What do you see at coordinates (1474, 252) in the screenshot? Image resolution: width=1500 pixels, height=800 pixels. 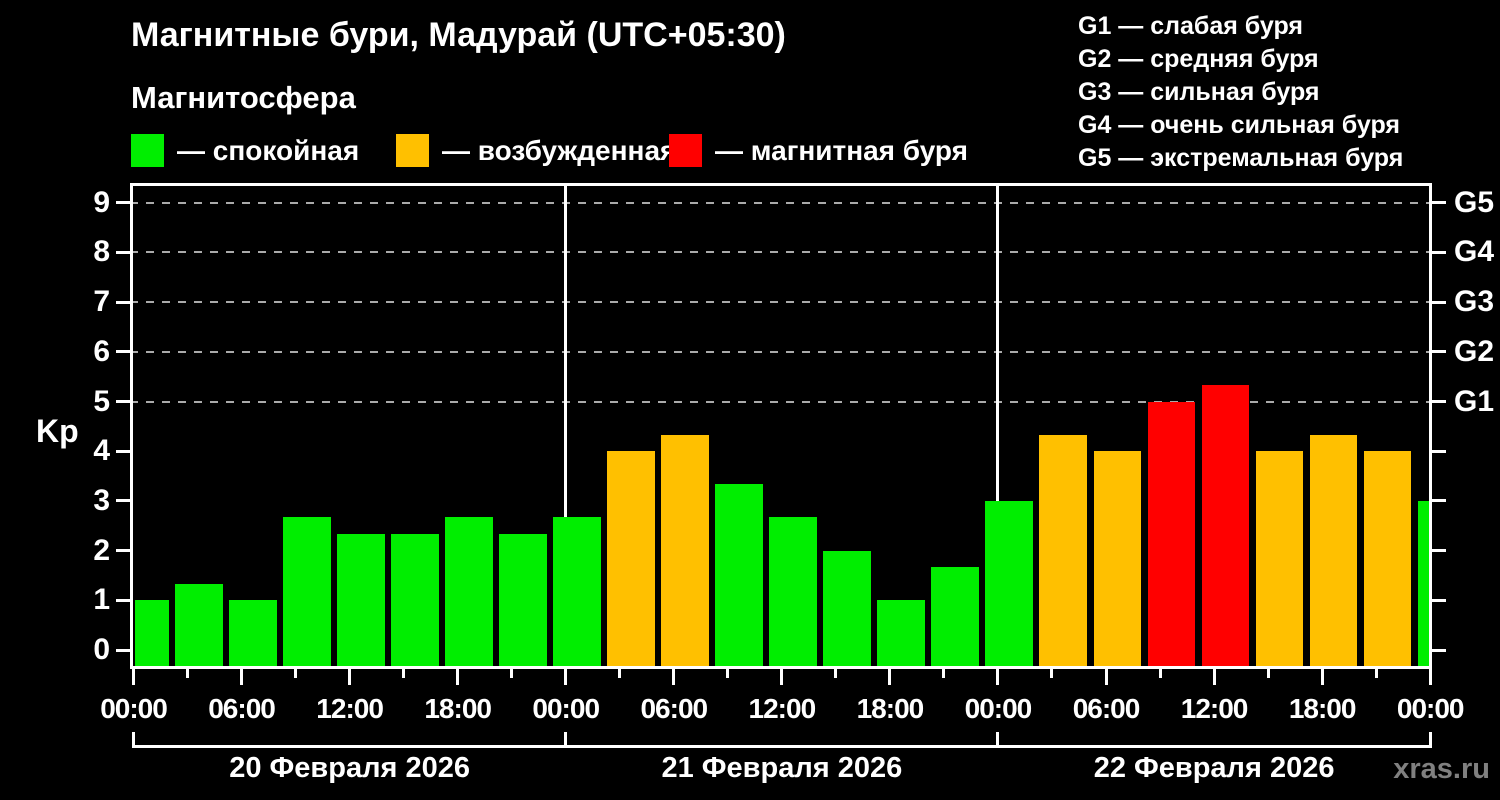 I see `g-axis-label-G4: G4` at bounding box center [1474, 252].